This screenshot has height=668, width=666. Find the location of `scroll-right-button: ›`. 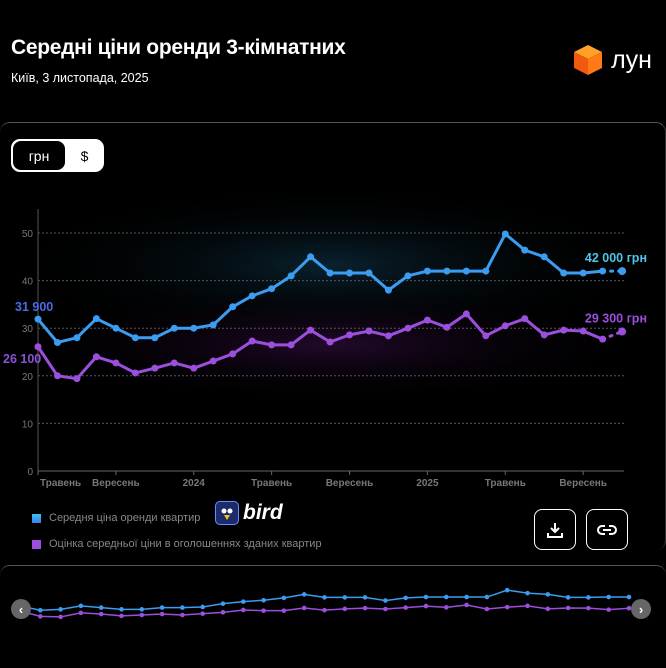

scroll-right-button: › is located at coordinates (641, 609).